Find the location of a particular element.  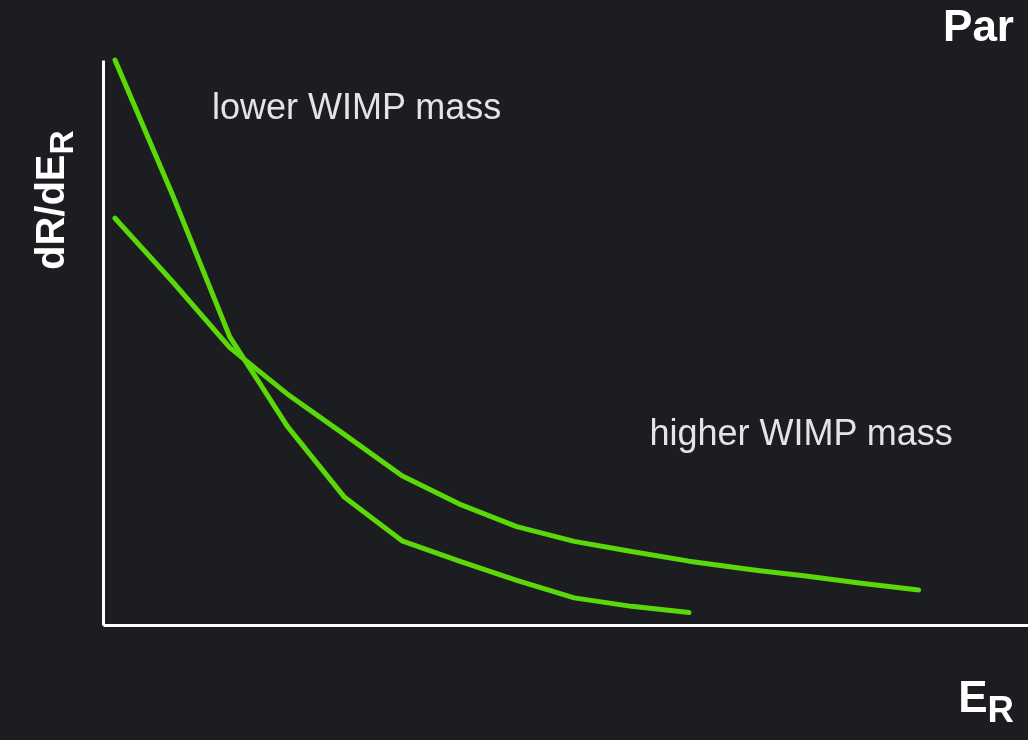

series-label: lower WIMP mass is located at coordinates (357, 106).